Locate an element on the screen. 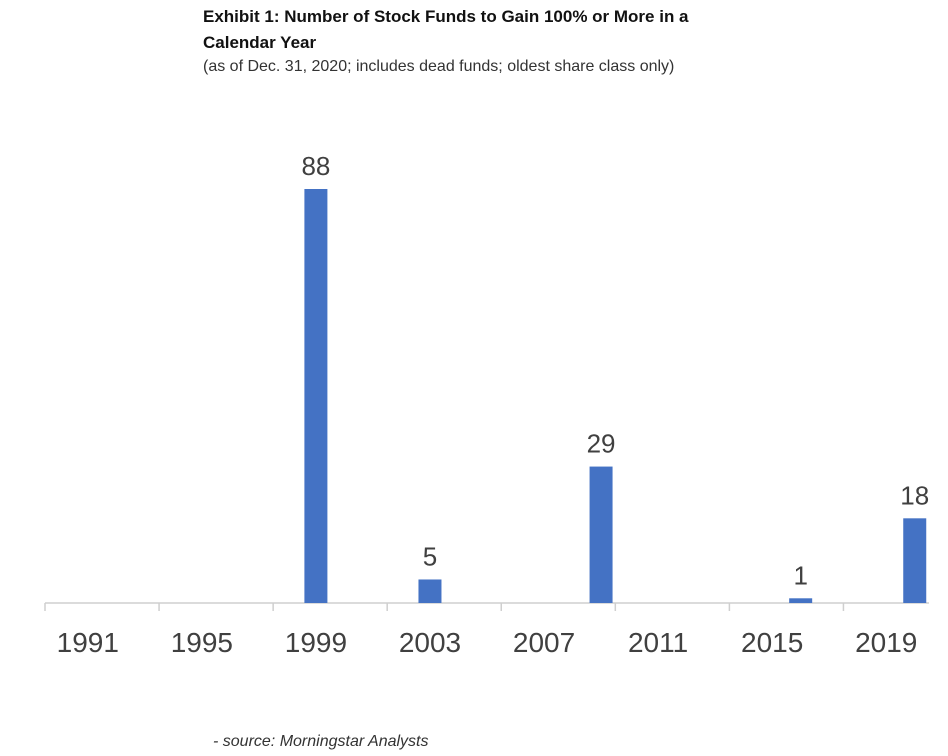  x-tick-label: 2007 is located at coordinates (544, 642).